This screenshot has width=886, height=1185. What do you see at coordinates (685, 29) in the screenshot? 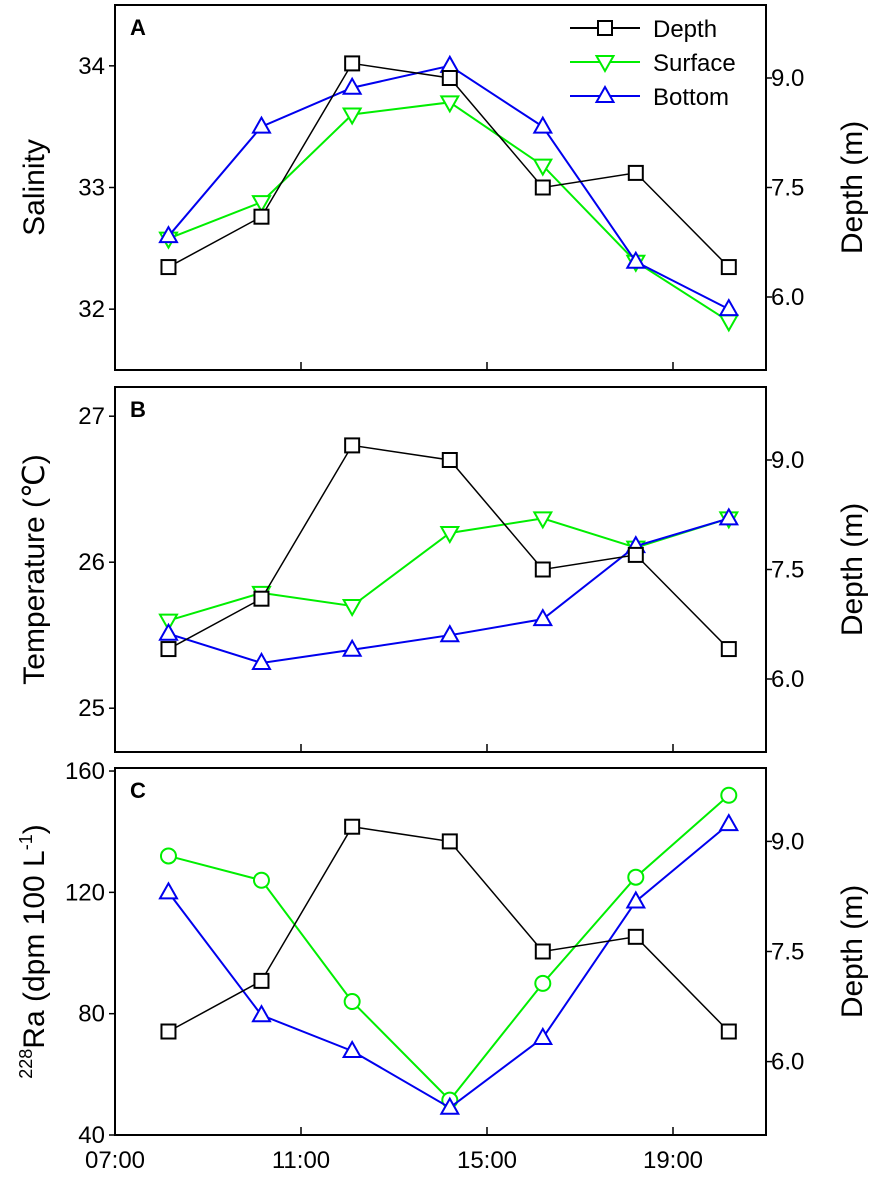
I see `legend-label: Depth` at bounding box center [685, 29].